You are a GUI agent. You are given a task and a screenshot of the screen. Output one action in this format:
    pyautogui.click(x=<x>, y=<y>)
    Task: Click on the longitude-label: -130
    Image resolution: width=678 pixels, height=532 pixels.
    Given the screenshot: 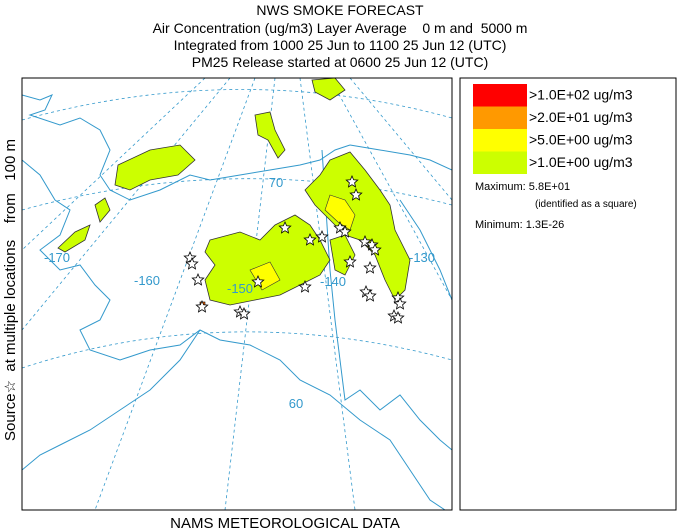 What is the action you would take?
    pyautogui.click(x=422, y=257)
    